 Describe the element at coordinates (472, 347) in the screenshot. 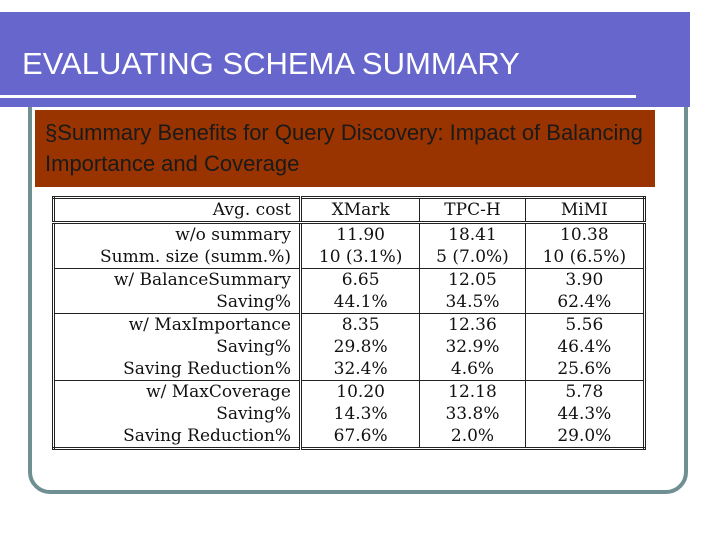

I see `cell: 32.9%` at that location.